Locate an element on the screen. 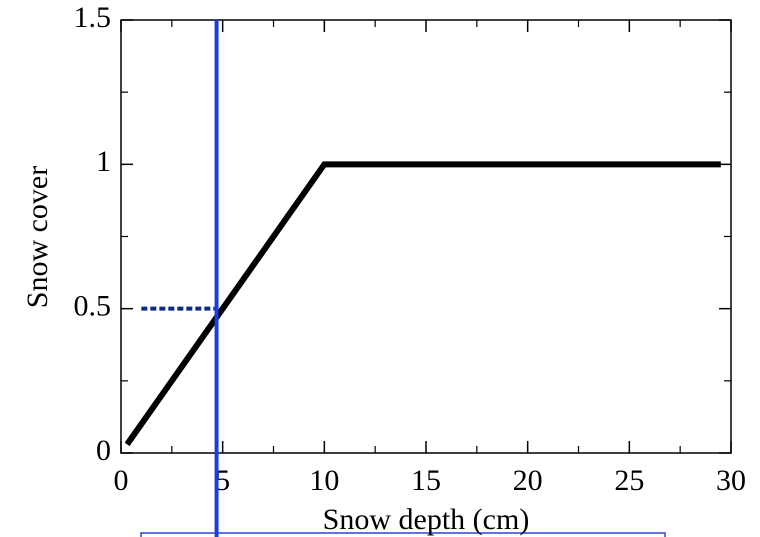  y-tick-label: 0 is located at coordinates (103, 450).